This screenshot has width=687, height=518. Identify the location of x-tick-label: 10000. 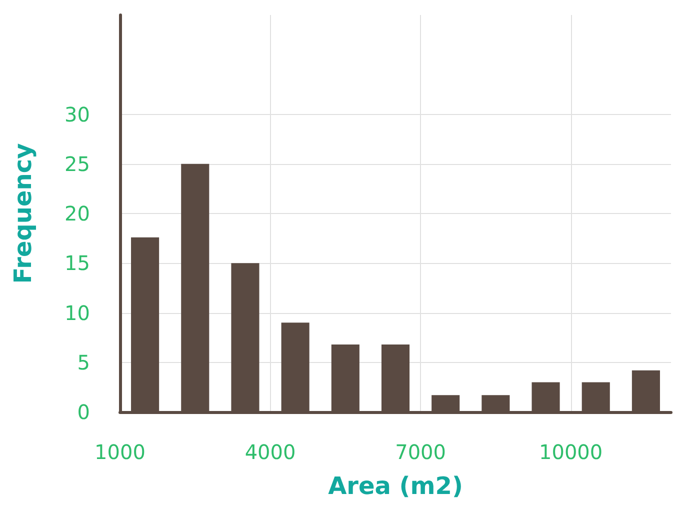
(571, 452).